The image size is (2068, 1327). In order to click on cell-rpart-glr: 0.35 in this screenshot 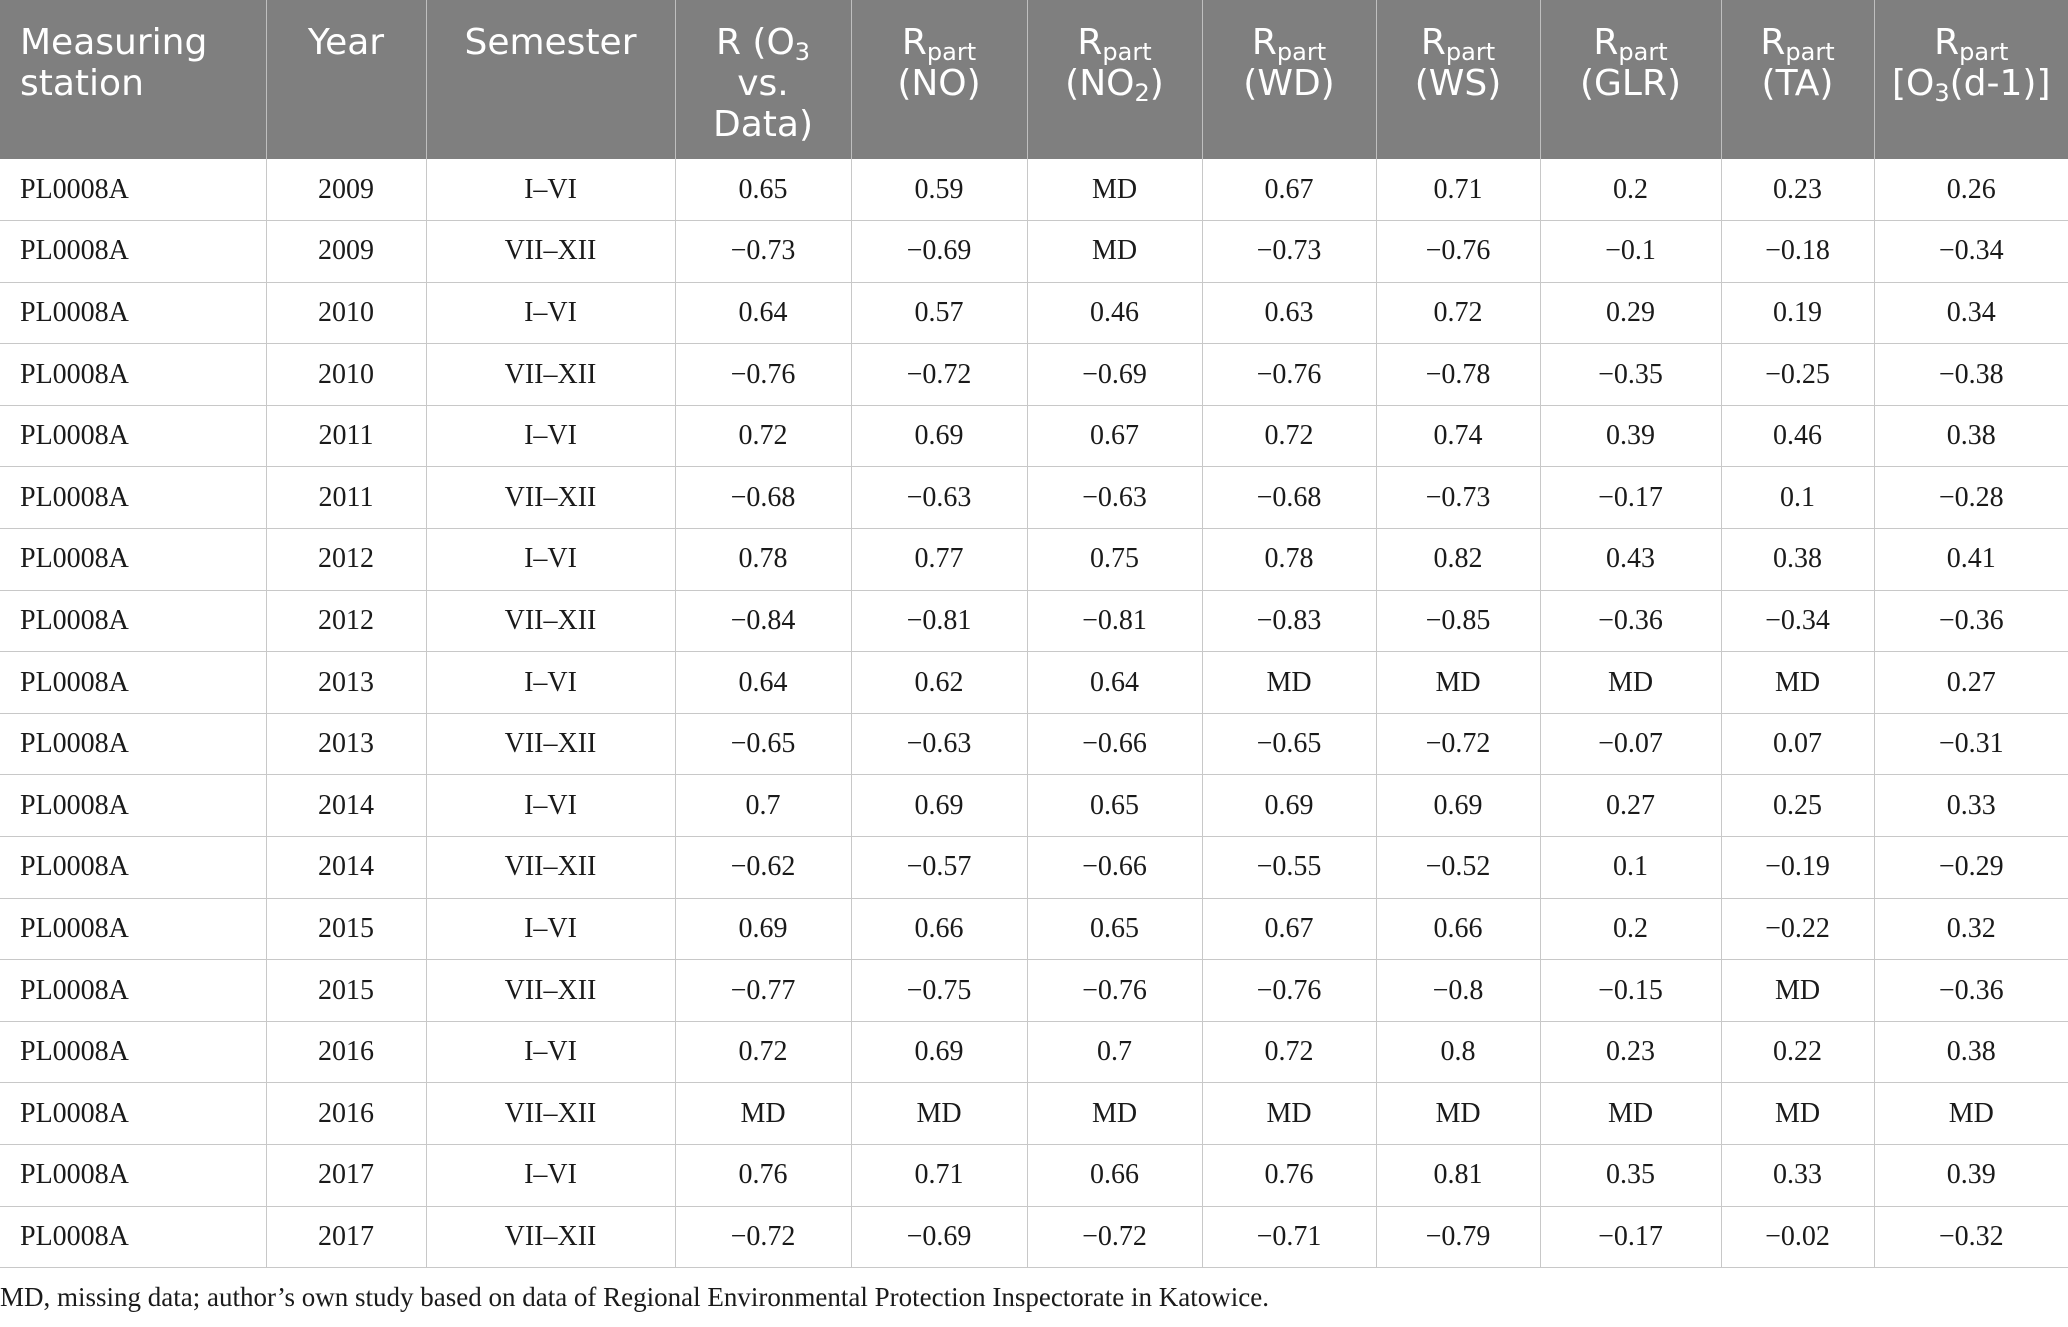, I will do `click(1631, 1175)`.